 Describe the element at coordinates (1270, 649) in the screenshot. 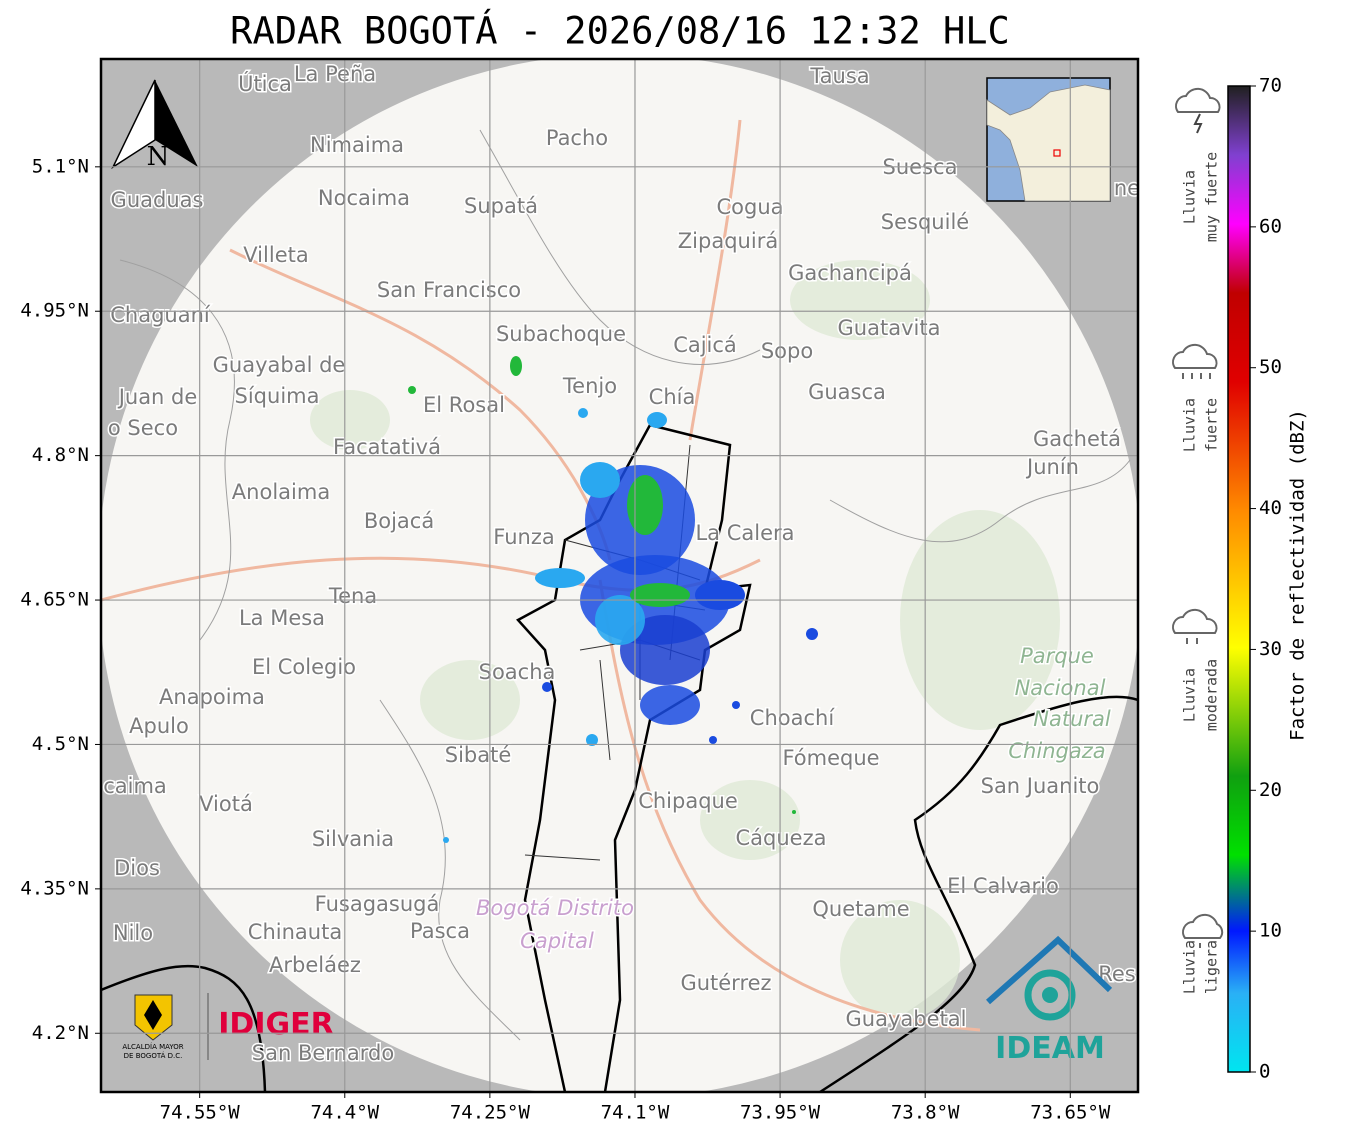

I see `colorbar-tick-label: 30` at that location.